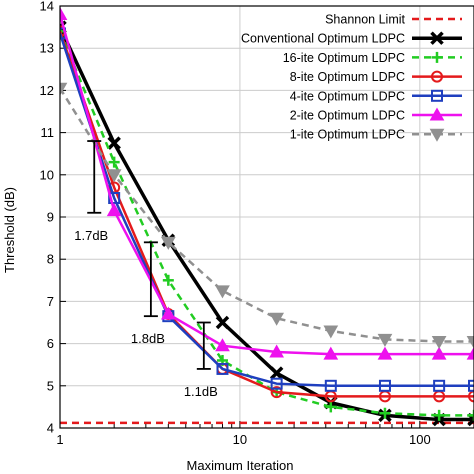 The image size is (474, 474). I want to click on legend-item: Conventional Optimum LDPC, so click(351, 38).